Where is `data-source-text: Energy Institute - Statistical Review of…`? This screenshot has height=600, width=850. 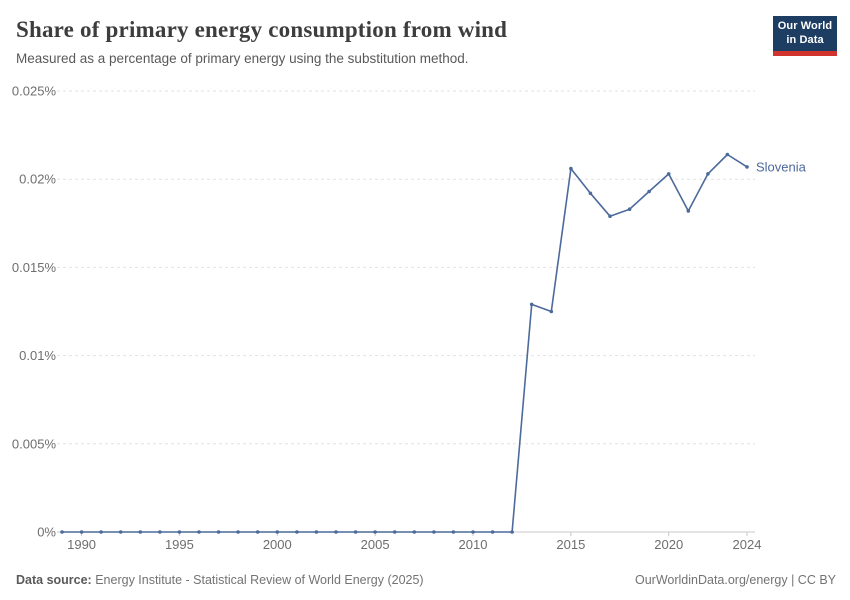
data-source-text: Energy Institute - Statistical Review of… is located at coordinates (257, 580).